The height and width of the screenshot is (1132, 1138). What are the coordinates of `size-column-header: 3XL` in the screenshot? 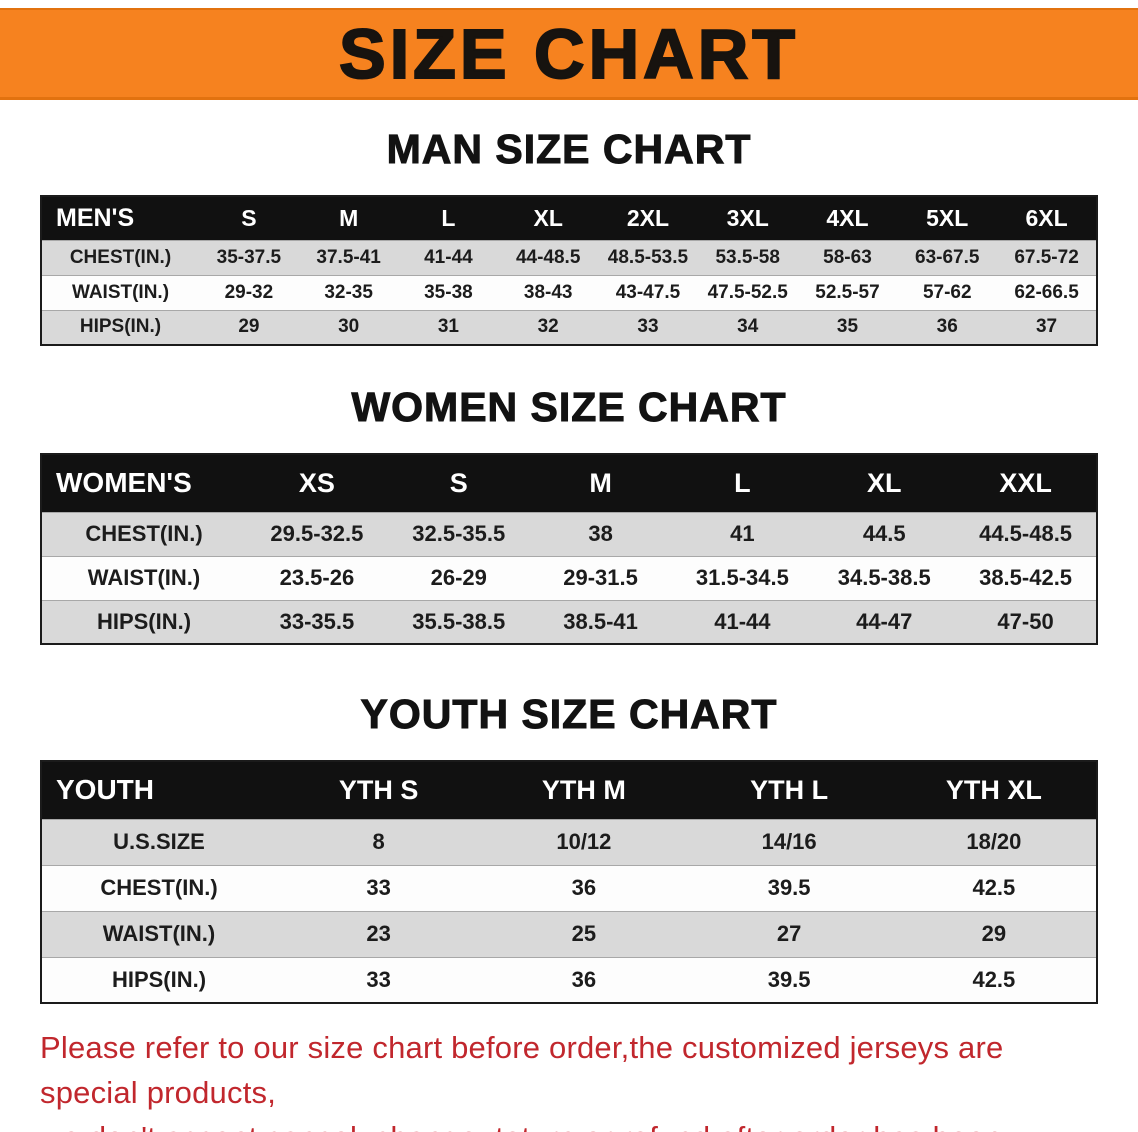 It's located at (747, 218).